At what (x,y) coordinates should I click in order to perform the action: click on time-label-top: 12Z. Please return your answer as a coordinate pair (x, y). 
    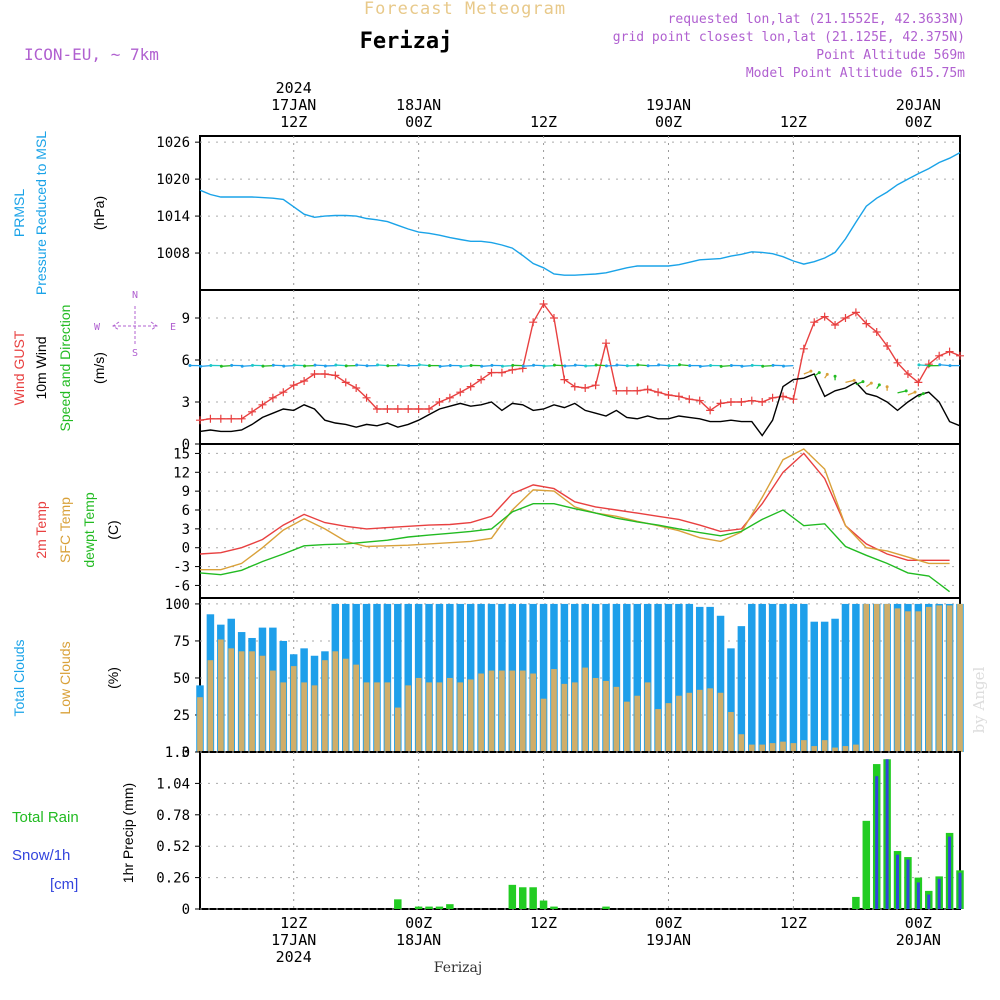
    Looking at the image, I should click on (293, 122).